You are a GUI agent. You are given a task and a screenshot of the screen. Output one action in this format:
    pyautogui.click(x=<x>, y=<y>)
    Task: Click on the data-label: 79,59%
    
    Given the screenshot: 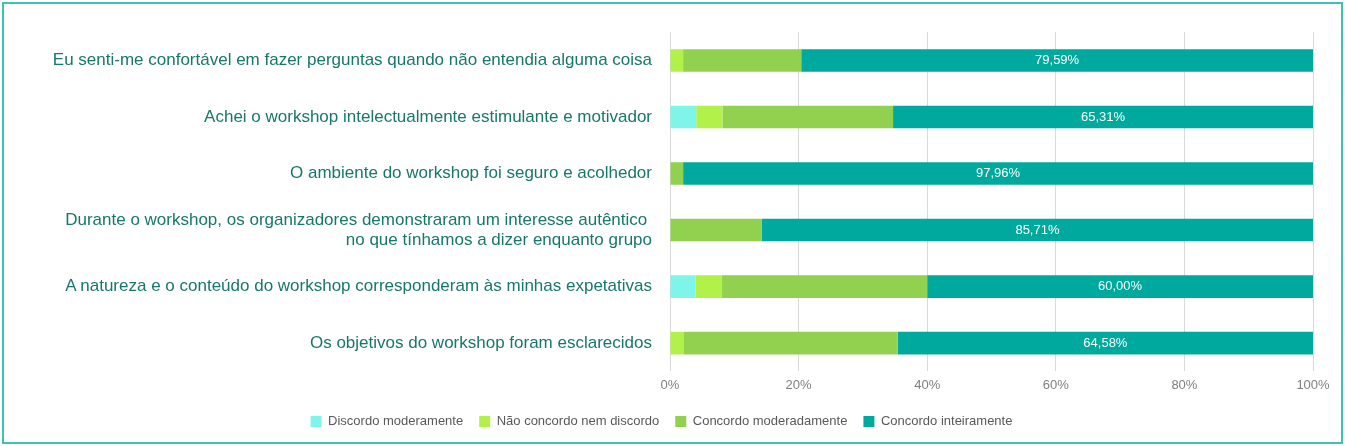 What is the action you would take?
    pyautogui.click(x=1057, y=60)
    